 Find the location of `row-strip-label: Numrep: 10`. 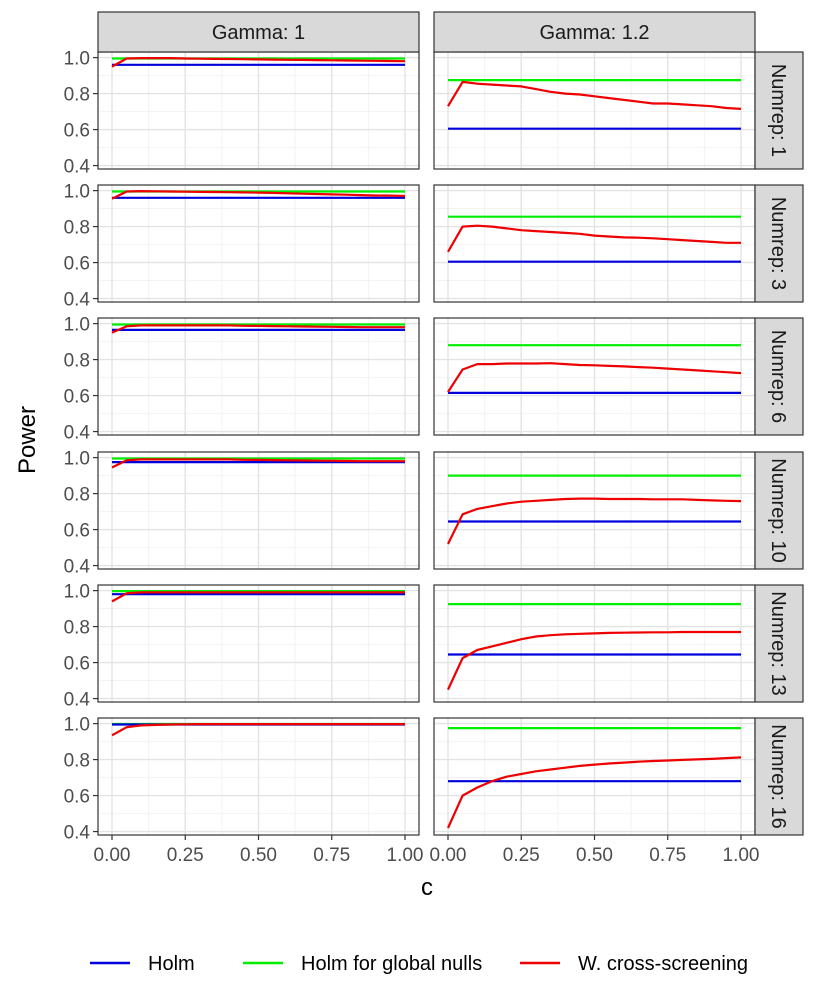

row-strip-label: Numrep: 10 is located at coordinates (778, 510).